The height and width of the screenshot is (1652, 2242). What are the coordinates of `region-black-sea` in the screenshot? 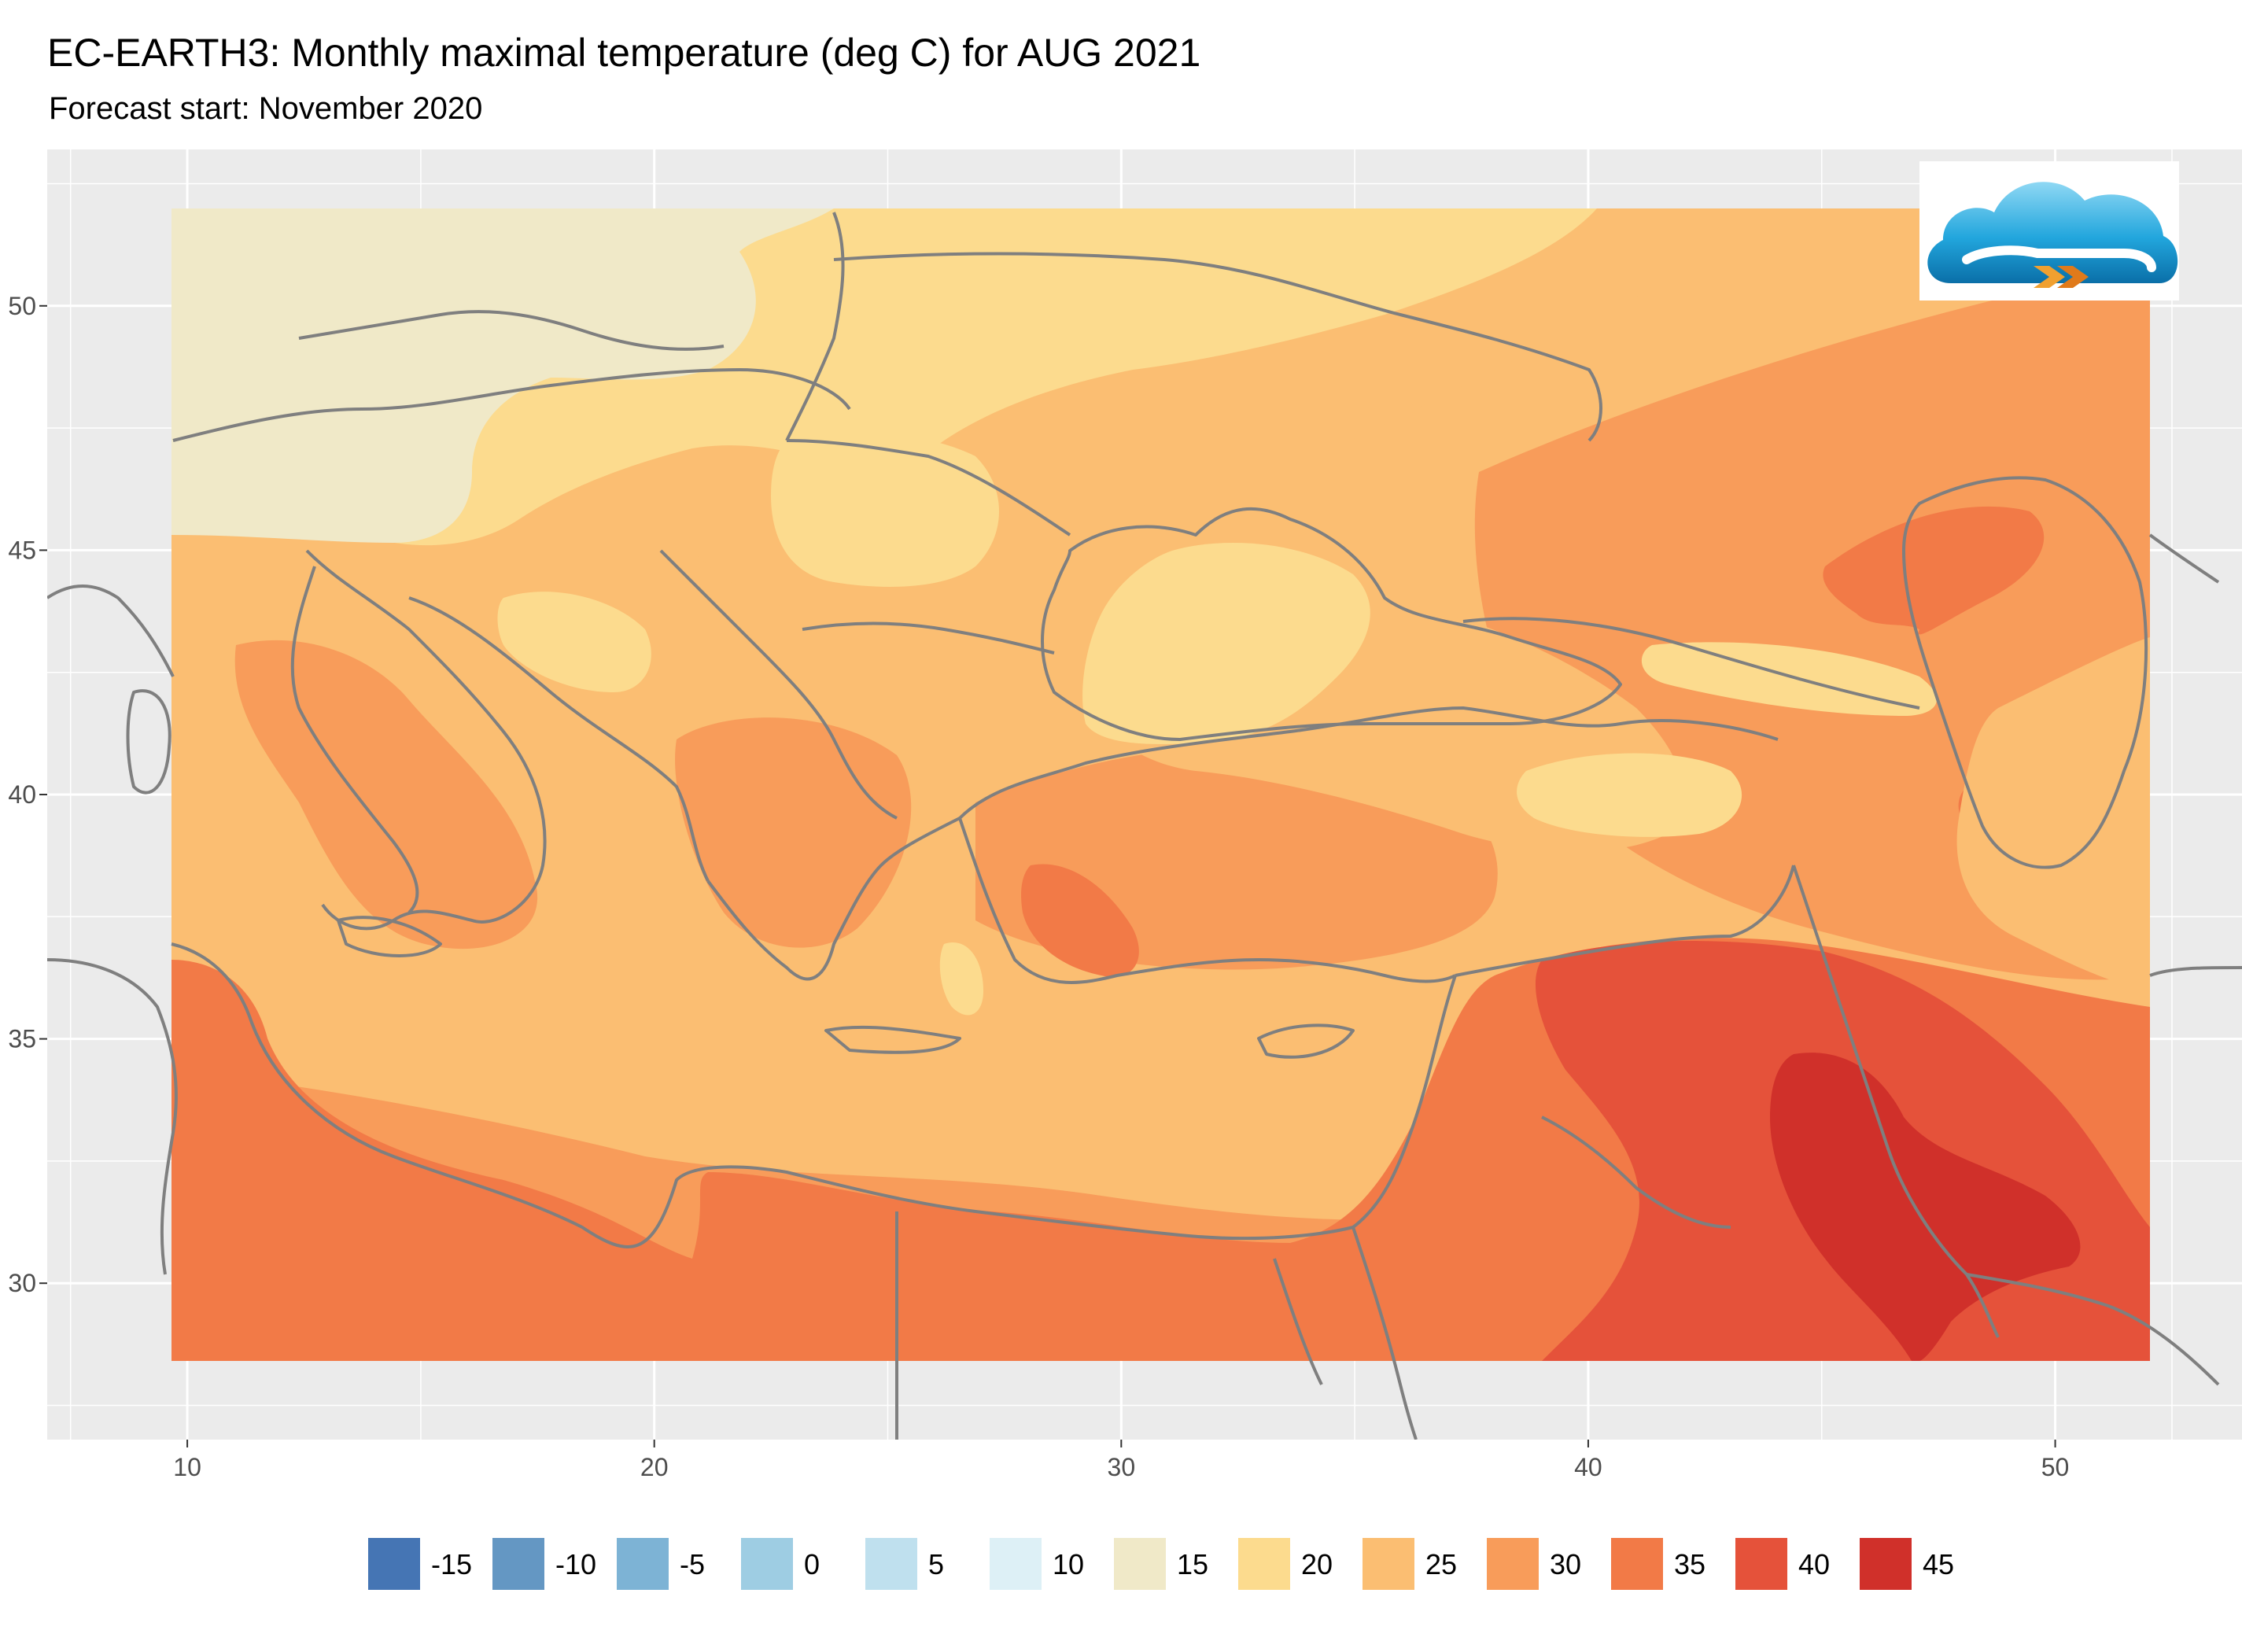 It's located at (1226, 643).